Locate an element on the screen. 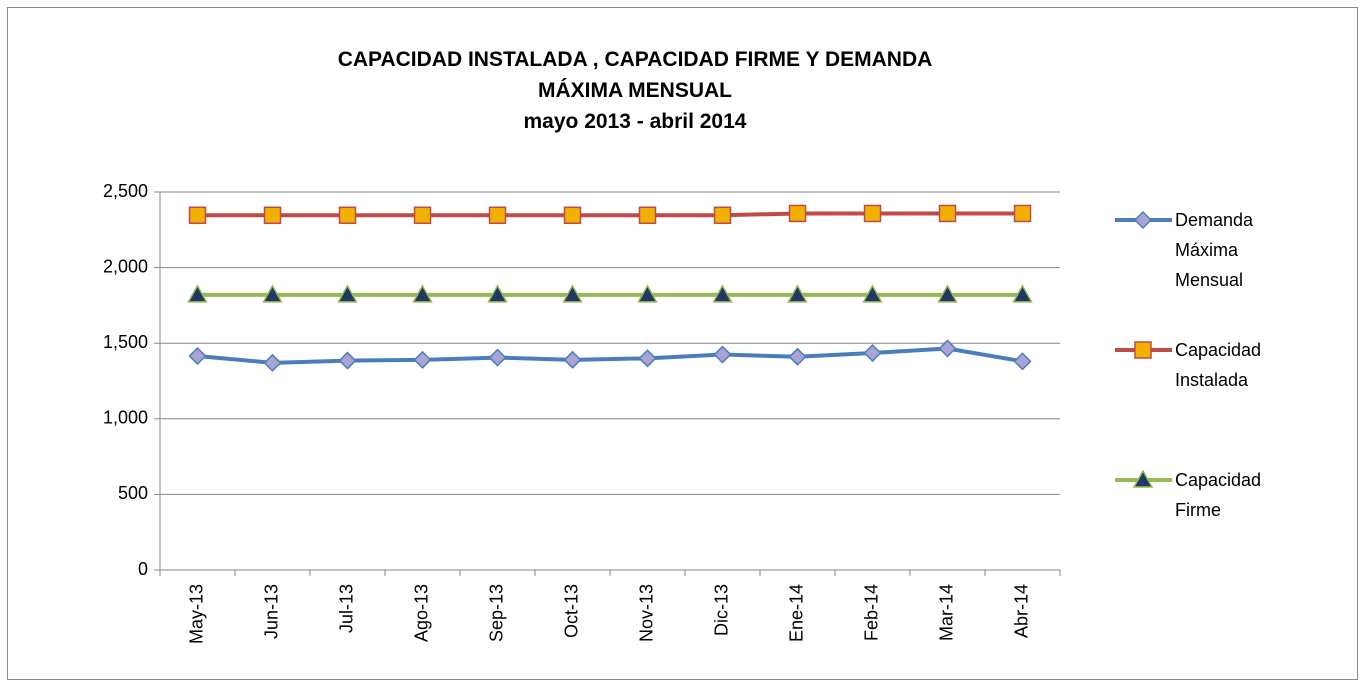 The width and height of the screenshot is (1365, 686). x-tick-label: Mar-14 is located at coordinates (946, 612).